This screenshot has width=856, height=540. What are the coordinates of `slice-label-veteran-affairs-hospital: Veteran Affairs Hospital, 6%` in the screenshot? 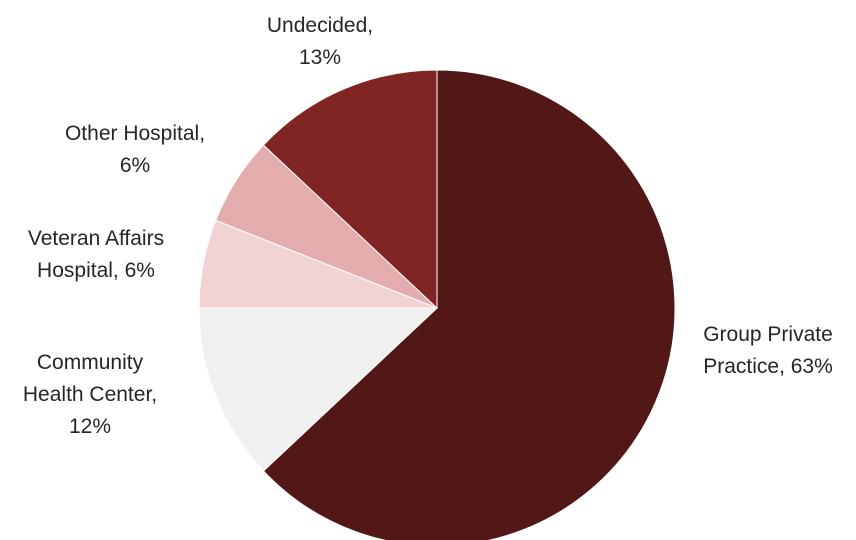 It's located at (96, 254).